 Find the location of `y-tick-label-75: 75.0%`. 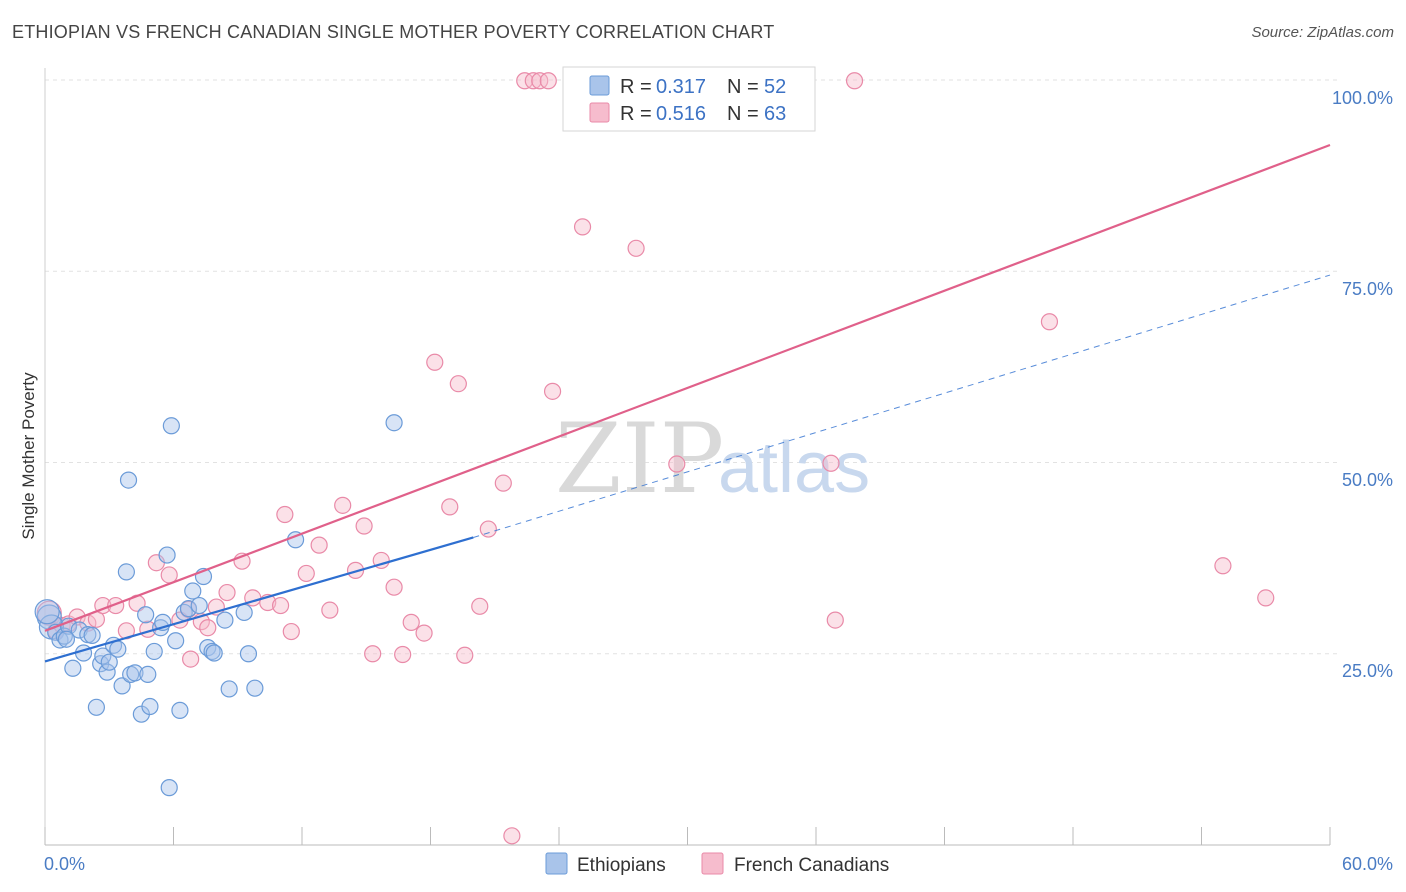

y-tick-label-75: 75.0% is located at coordinates (1367, 289).